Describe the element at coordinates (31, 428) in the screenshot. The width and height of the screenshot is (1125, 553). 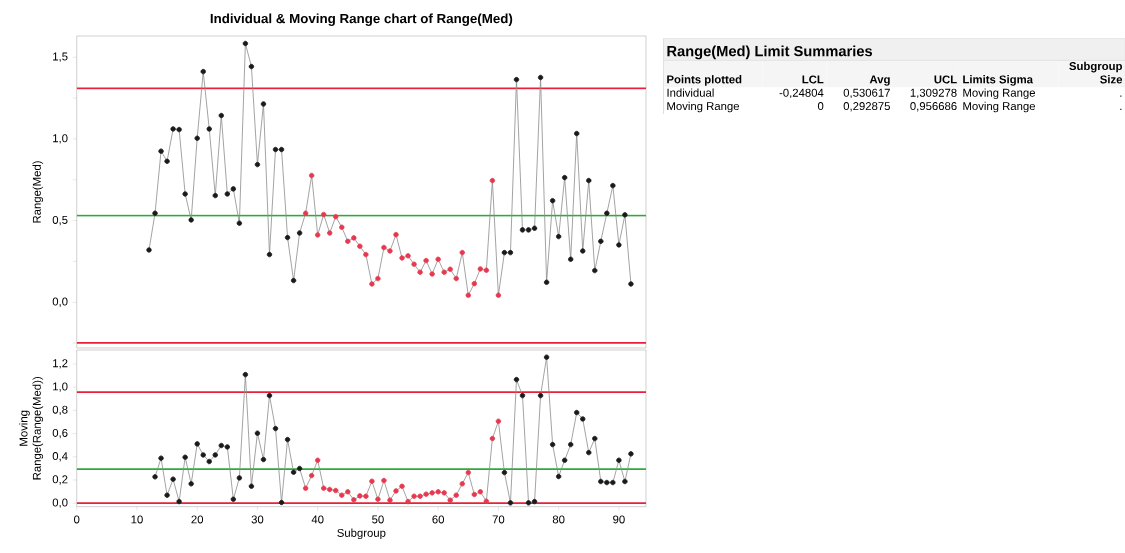
I see `y-axis-title: Moving Range(Range(Med))` at that location.